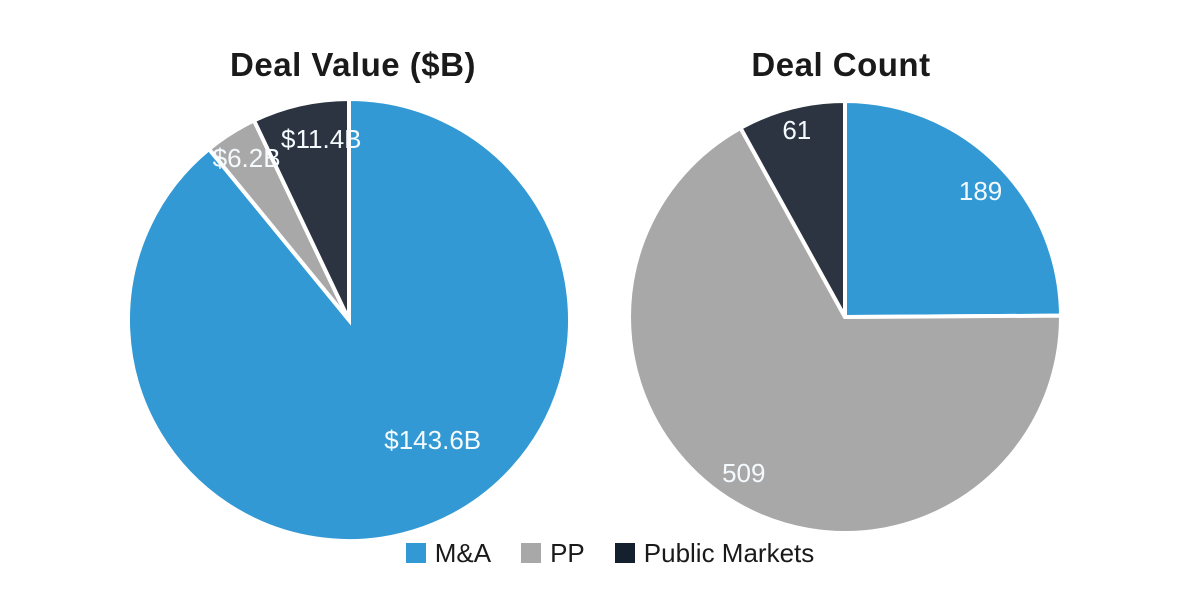 The image size is (1200, 600). Describe the element at coordinates (415, 553) in the screenshot. I see `legend-swatch-m-a` at that location.